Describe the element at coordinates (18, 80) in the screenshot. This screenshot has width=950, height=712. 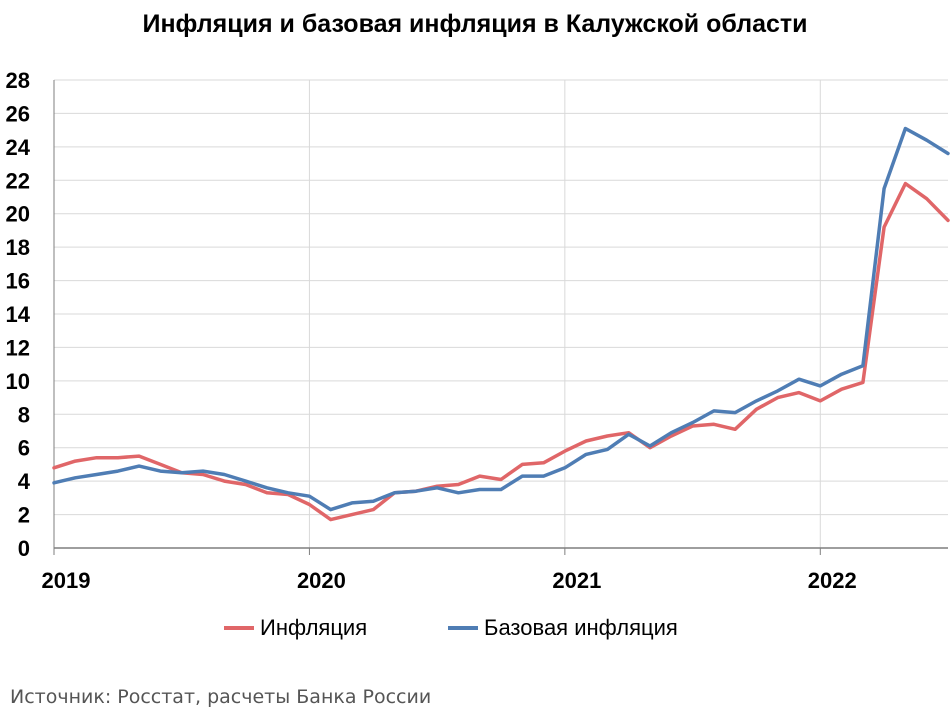
I see `y-tick-label: 28` at that location.